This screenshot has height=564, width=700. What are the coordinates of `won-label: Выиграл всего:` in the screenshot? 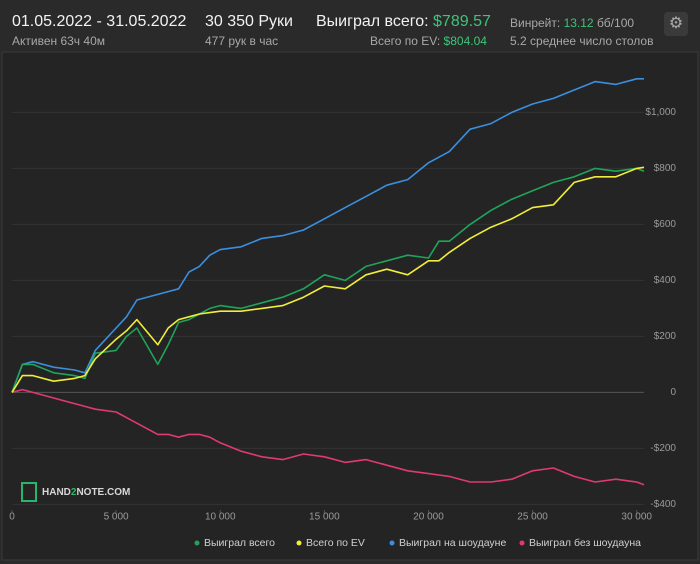 It's located at (372, 21).